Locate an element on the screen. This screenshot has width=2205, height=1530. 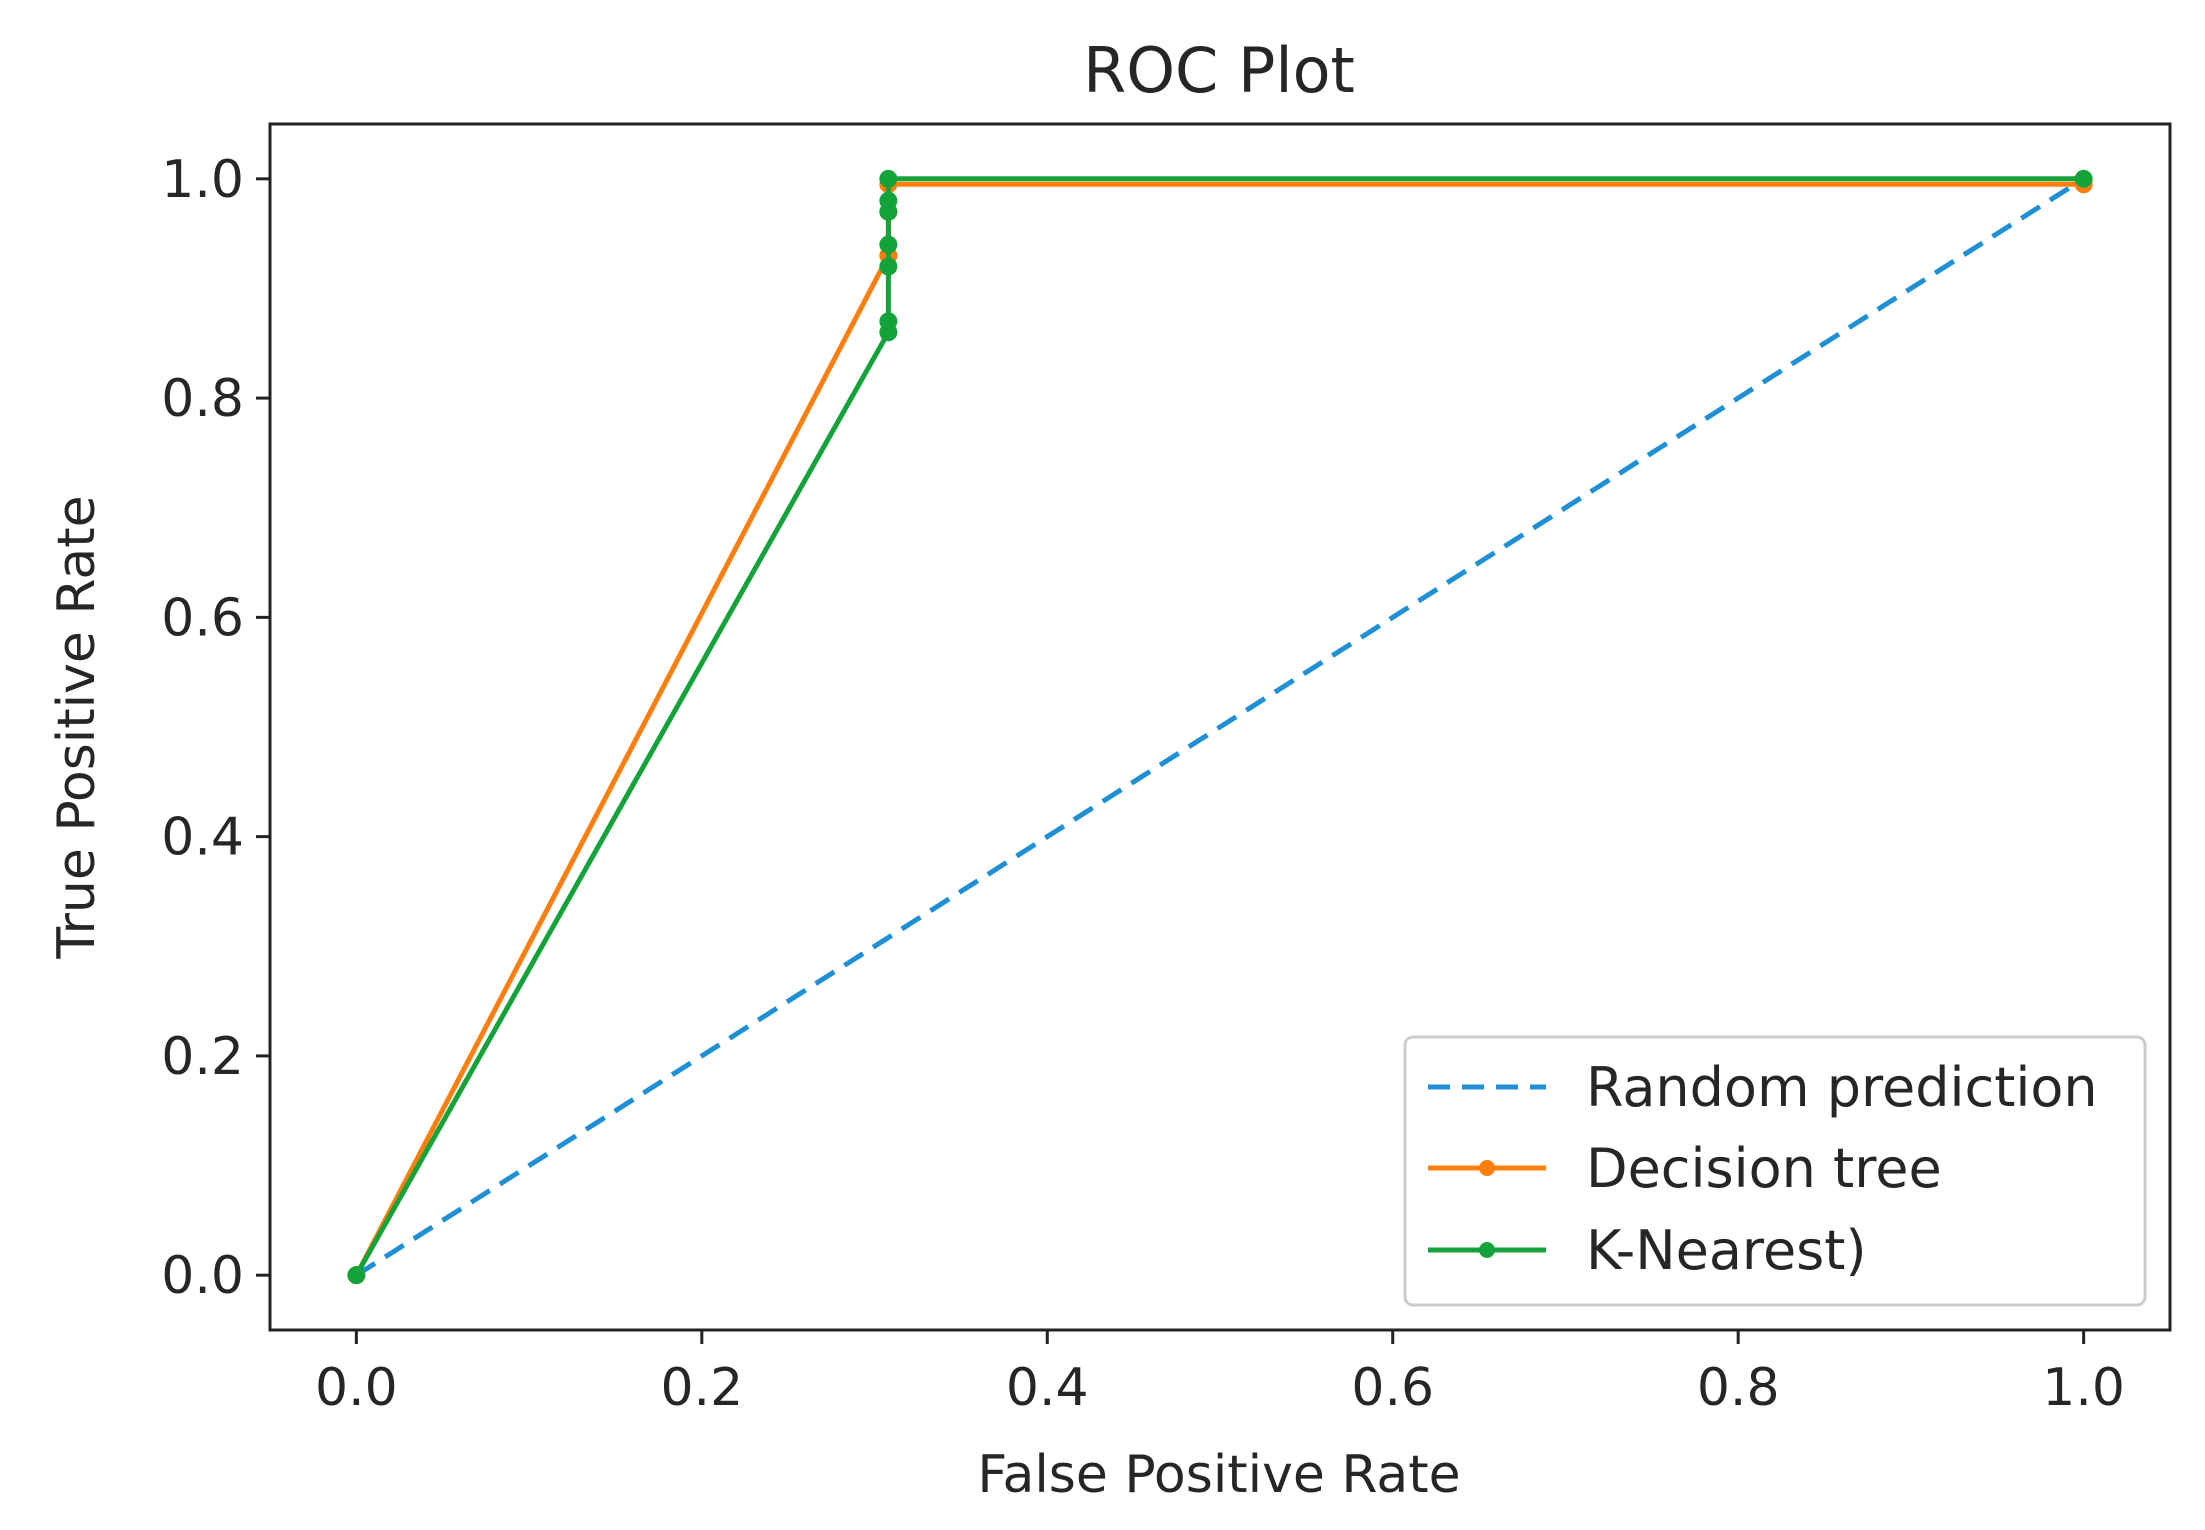
x-axis-ticks: 0.0 0.2 0.4 0.6 0.8 1.0 is located at coordinates (1220, 1374).